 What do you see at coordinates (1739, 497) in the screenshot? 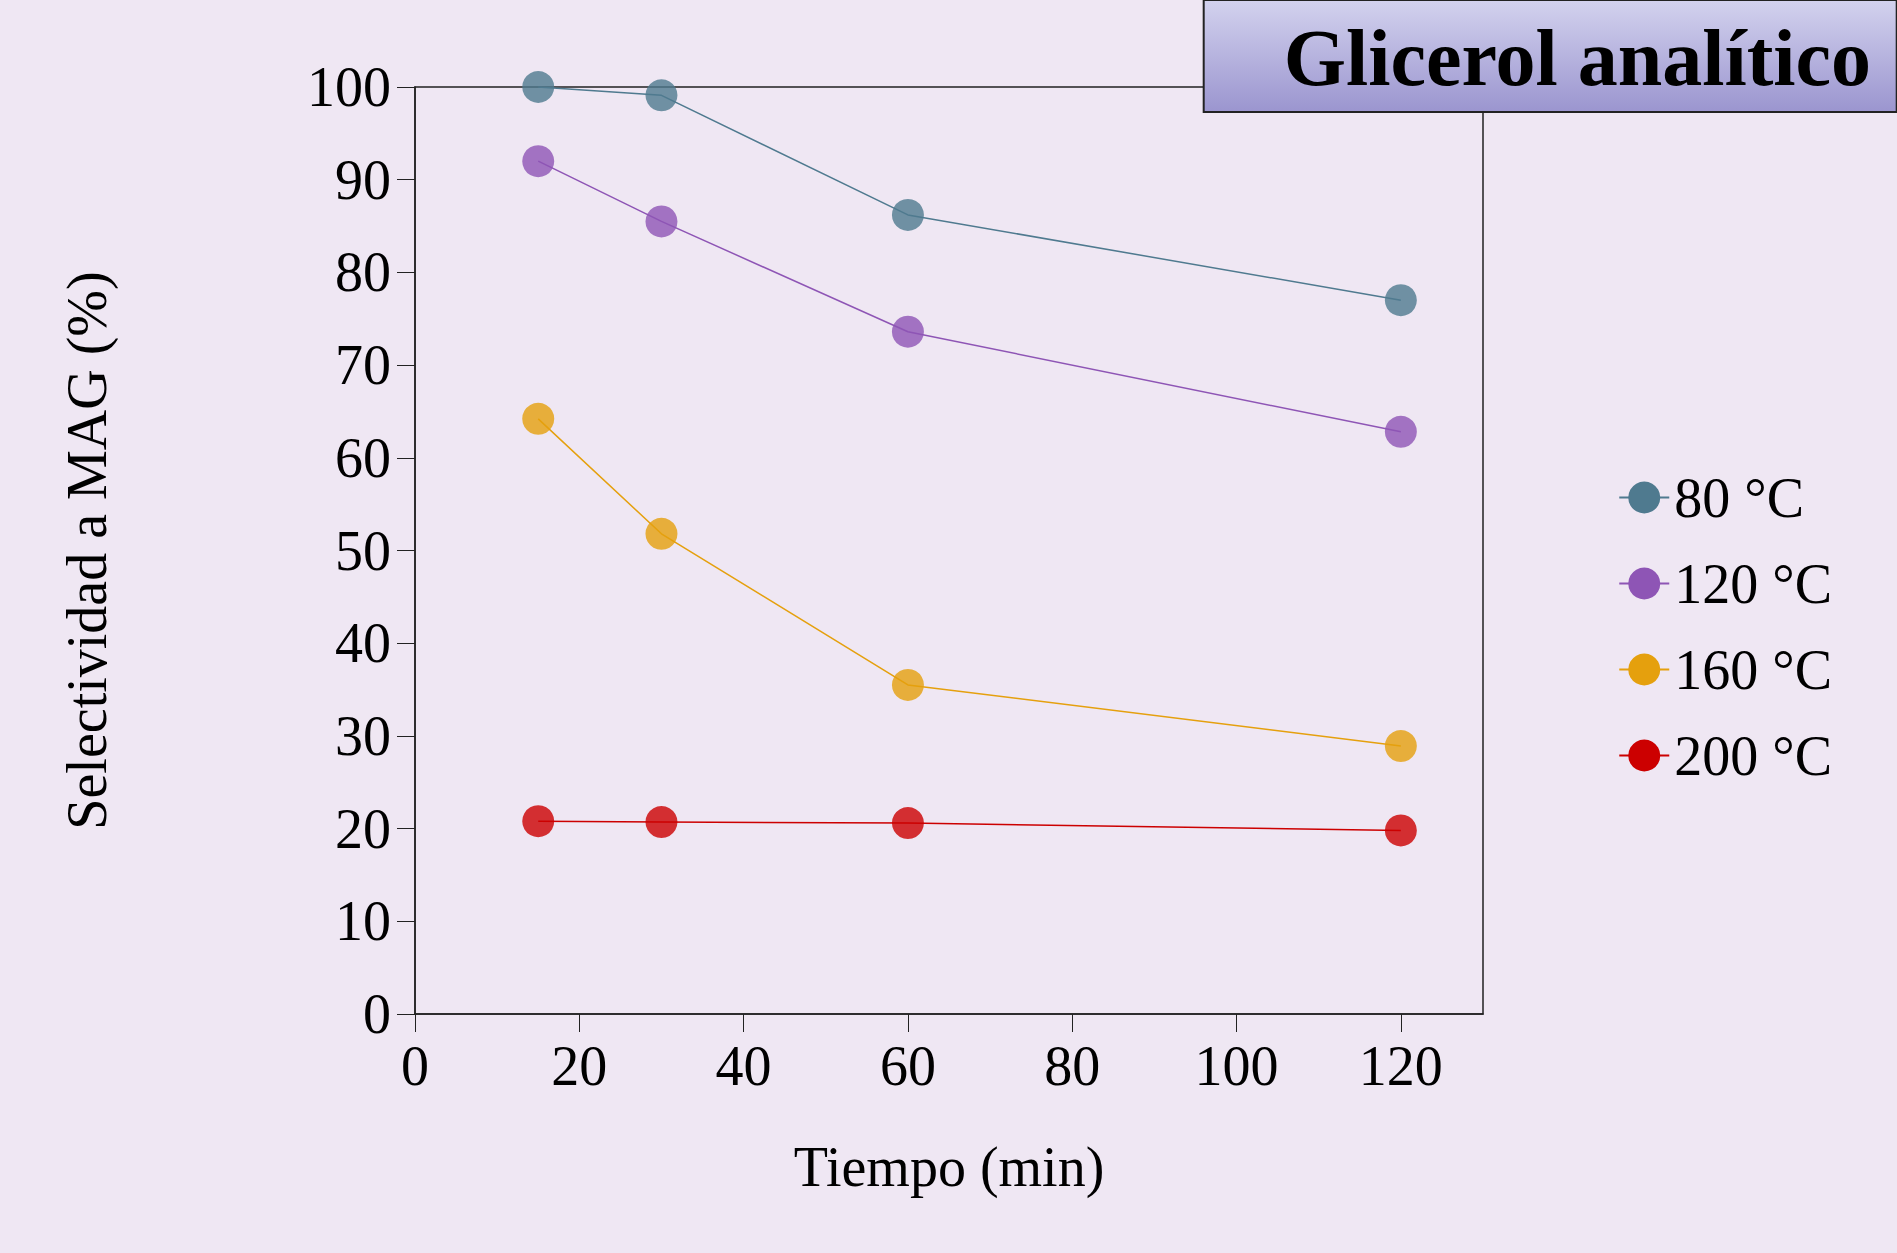
I see `legend-label: 80 °C` at bounding box center [1739, 497].